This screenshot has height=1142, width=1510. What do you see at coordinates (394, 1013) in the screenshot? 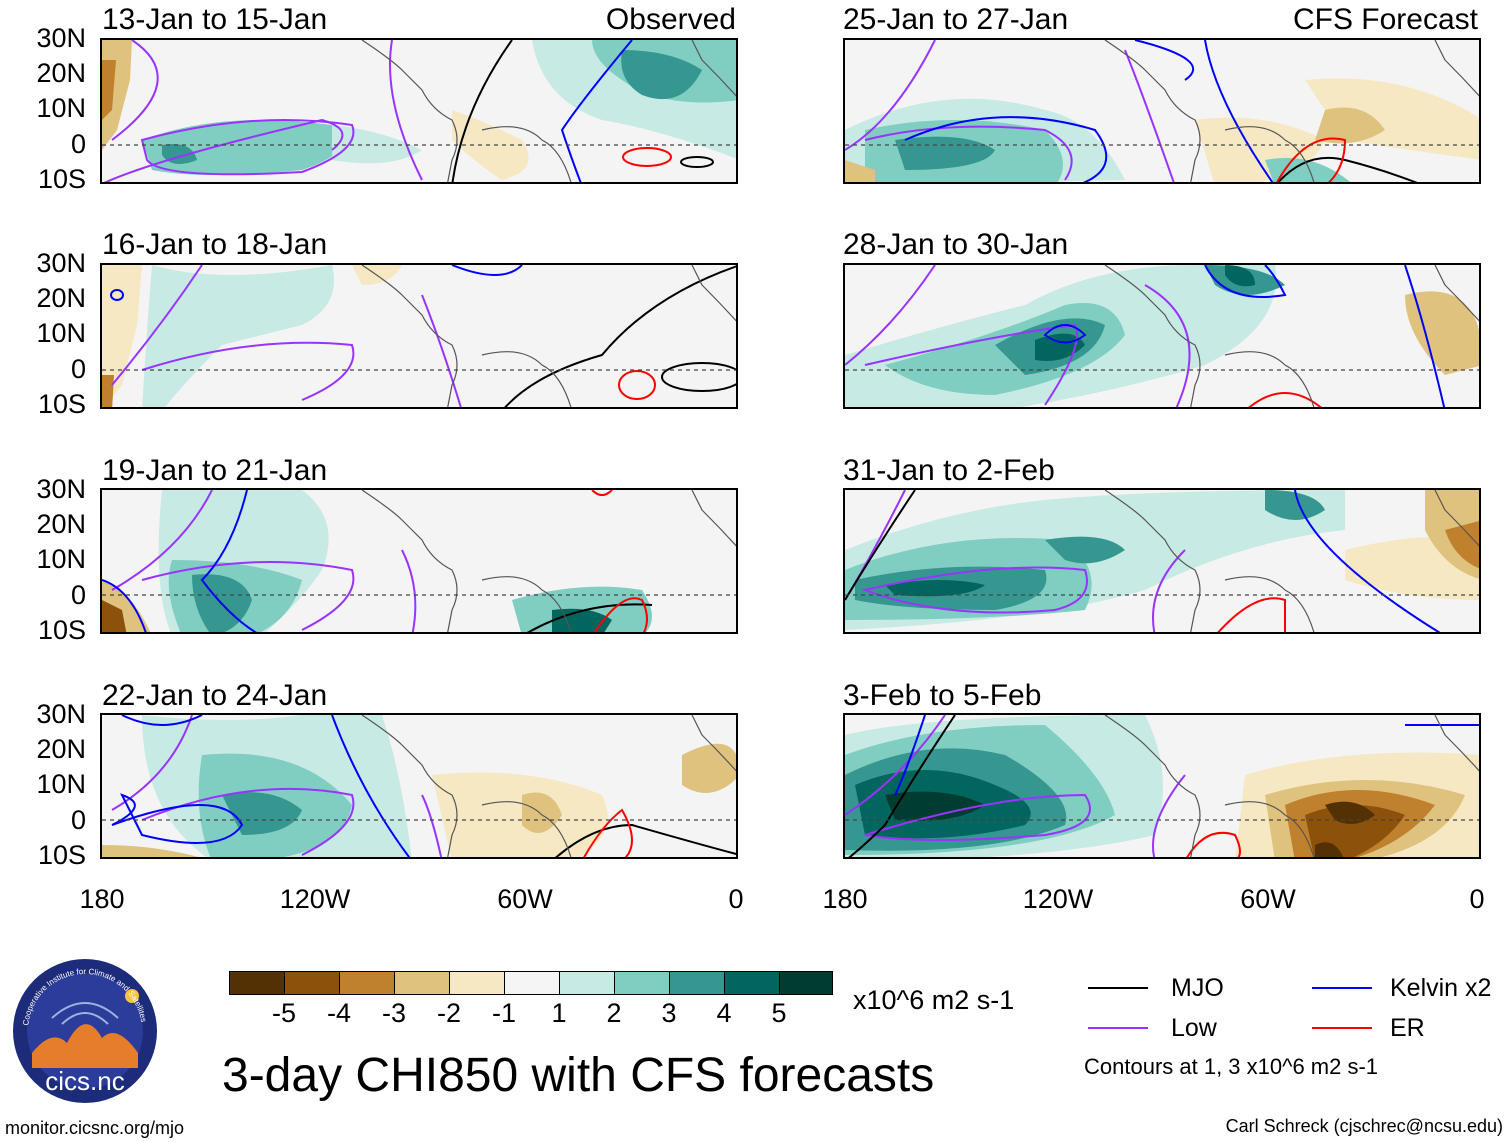
I see `colorbar-label: -3` at bounding box center [394, 1013].